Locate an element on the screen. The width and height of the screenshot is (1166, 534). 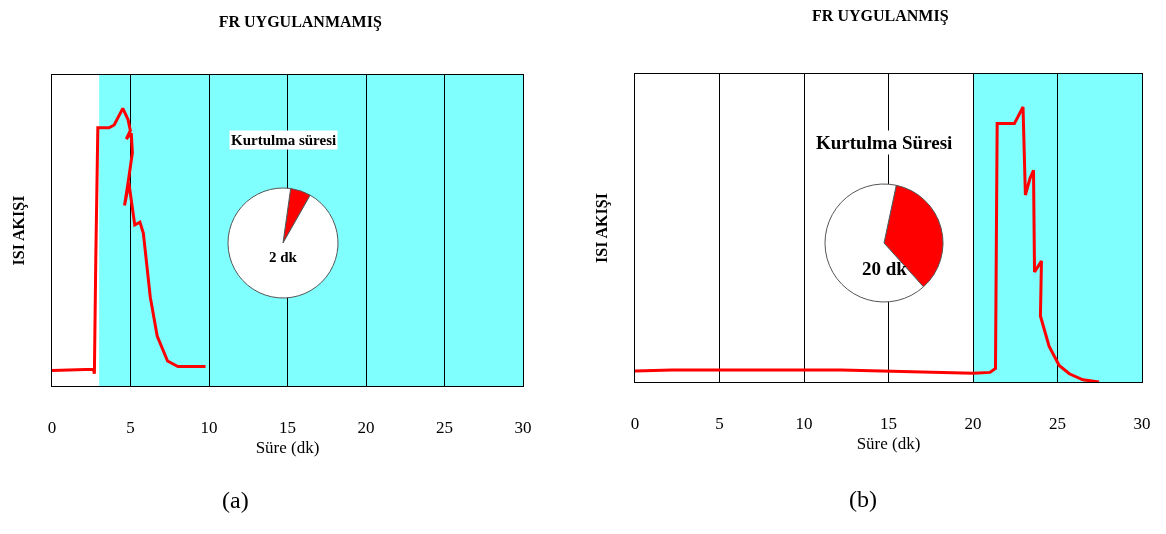
chart-title: FR UYGULANMAMIŞ is located at coordinates (300, 22).